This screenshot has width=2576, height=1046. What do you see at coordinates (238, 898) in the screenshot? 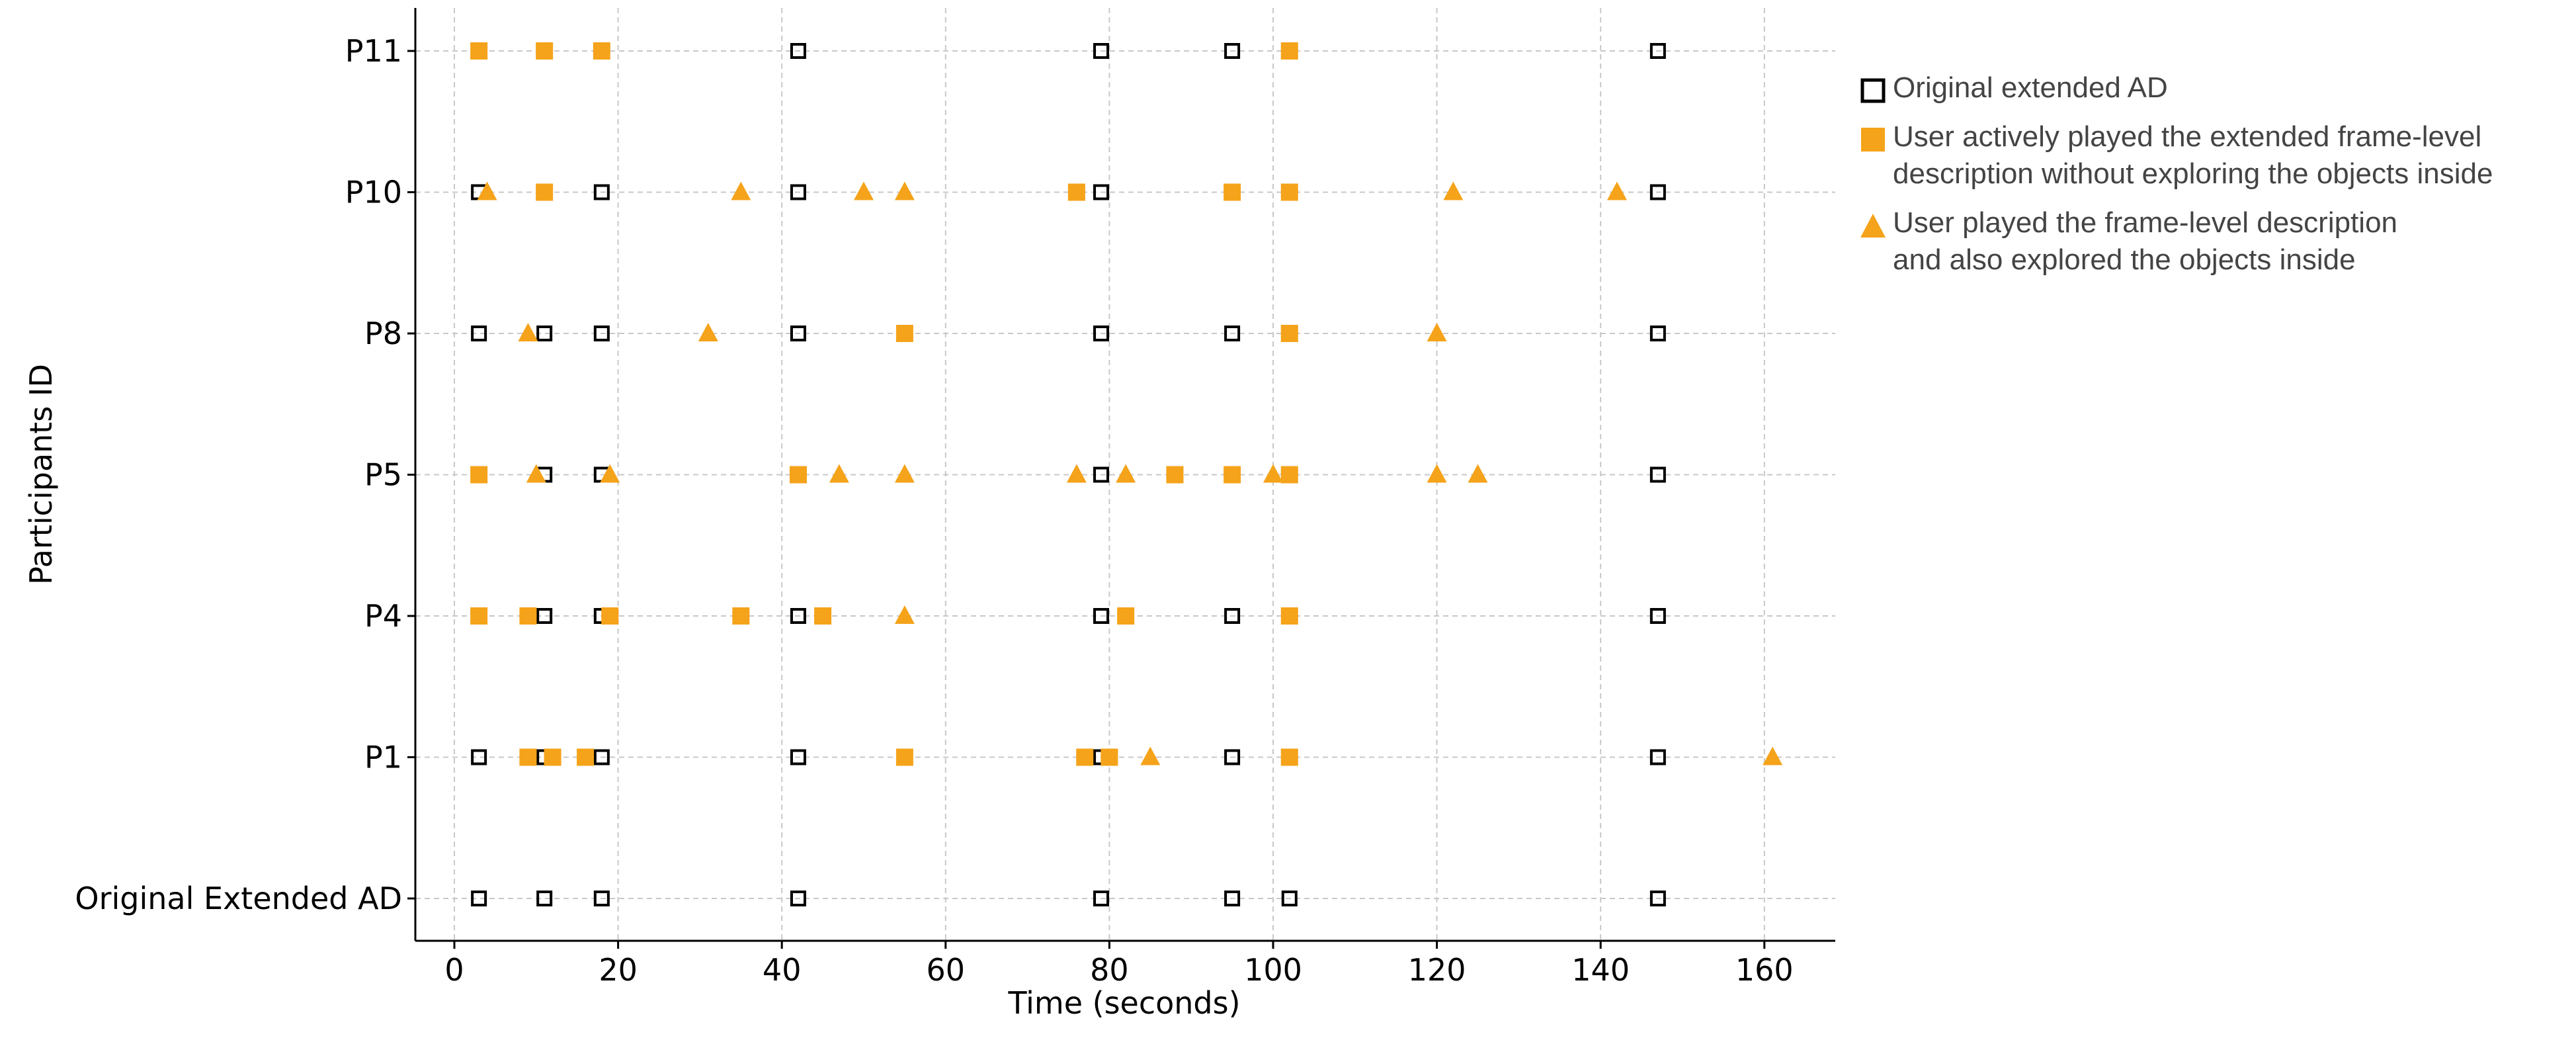
I see `y-tick-label: Original Extended AD` at bounding box center [238, 898].